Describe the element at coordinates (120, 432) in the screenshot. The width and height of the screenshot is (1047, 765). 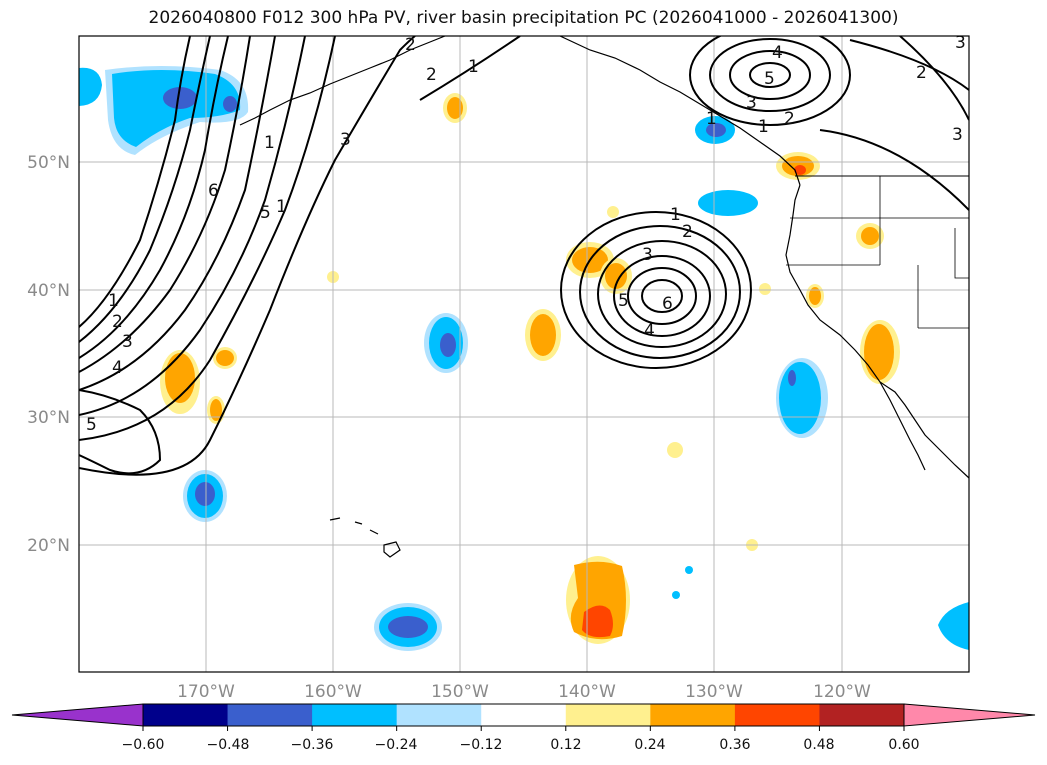
I see `pv-contour-9-west` at that location.